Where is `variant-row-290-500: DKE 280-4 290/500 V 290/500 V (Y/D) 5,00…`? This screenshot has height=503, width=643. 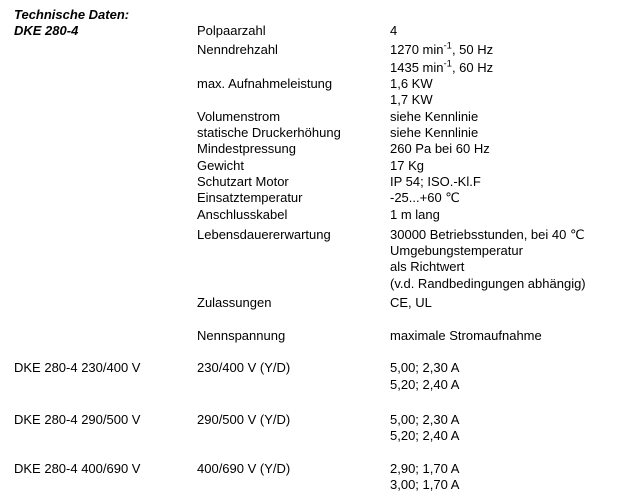 variant-row-290-500: DKE 280-4 290/500 V 290/500 V (Y/D) 5,00… is located at coordinates (328, 420).